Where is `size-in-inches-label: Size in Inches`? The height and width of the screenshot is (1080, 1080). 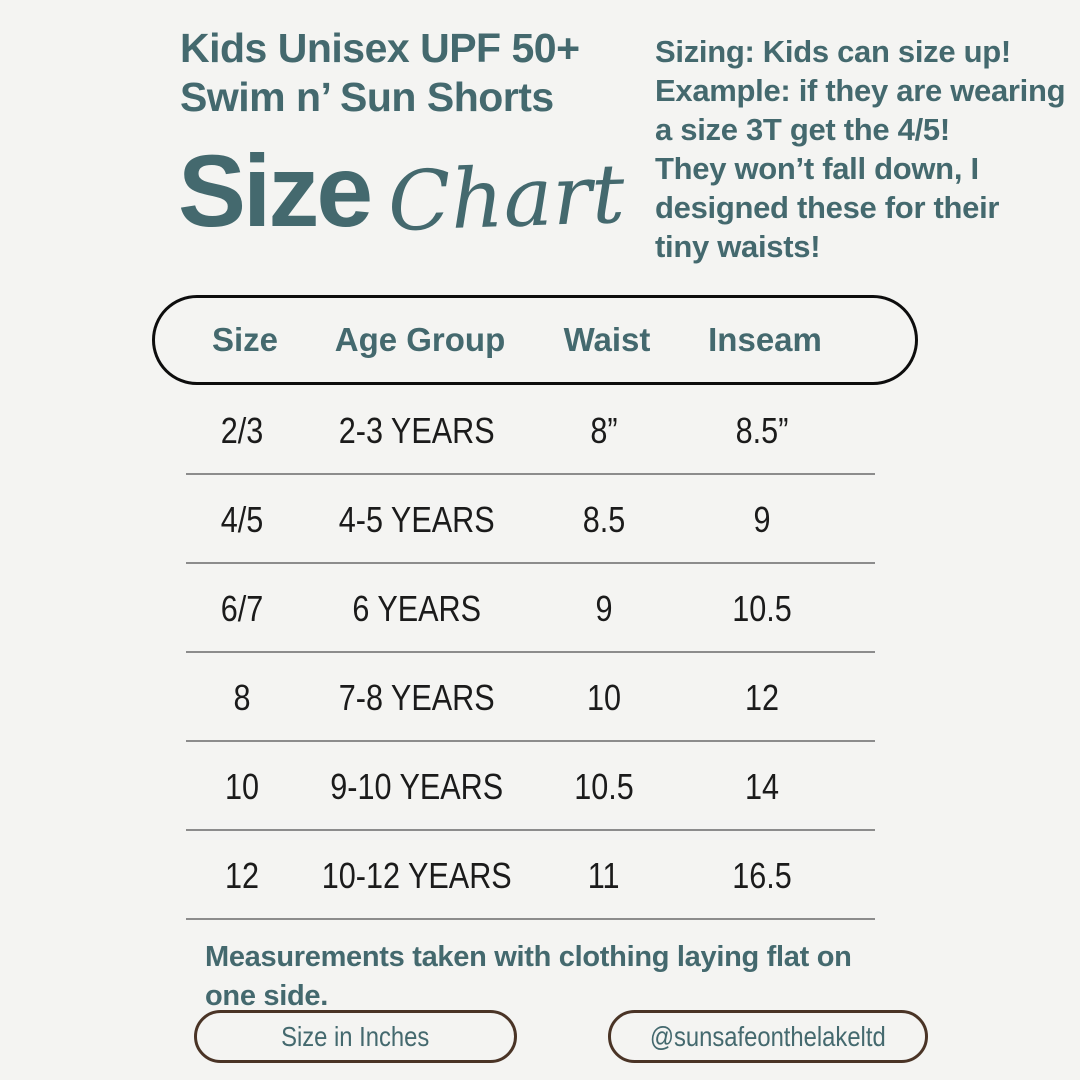 size-in-inches-label: Size in Inches is located at coordinates (355, 1036).